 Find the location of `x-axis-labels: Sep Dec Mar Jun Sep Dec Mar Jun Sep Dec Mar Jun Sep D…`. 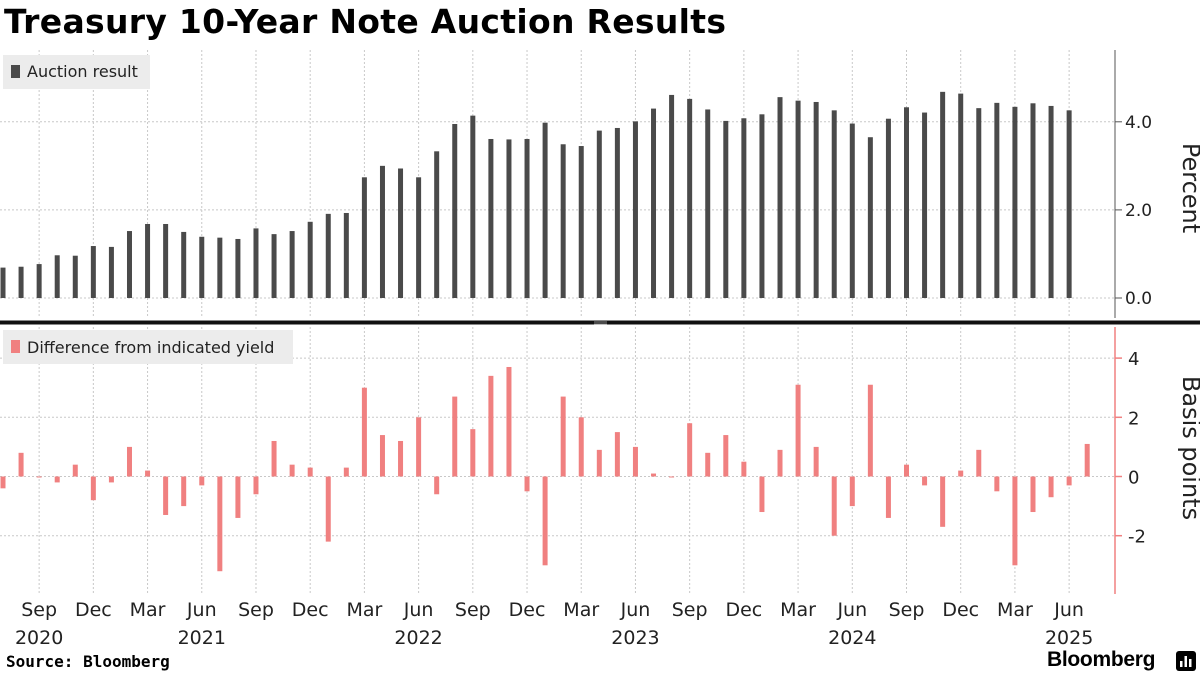

x-axis-labels: Sep Dec Mar Jun Sep Dec Mar Jun Sep Dec Mar Jun Sep D… is located at coordinates (554, 624).